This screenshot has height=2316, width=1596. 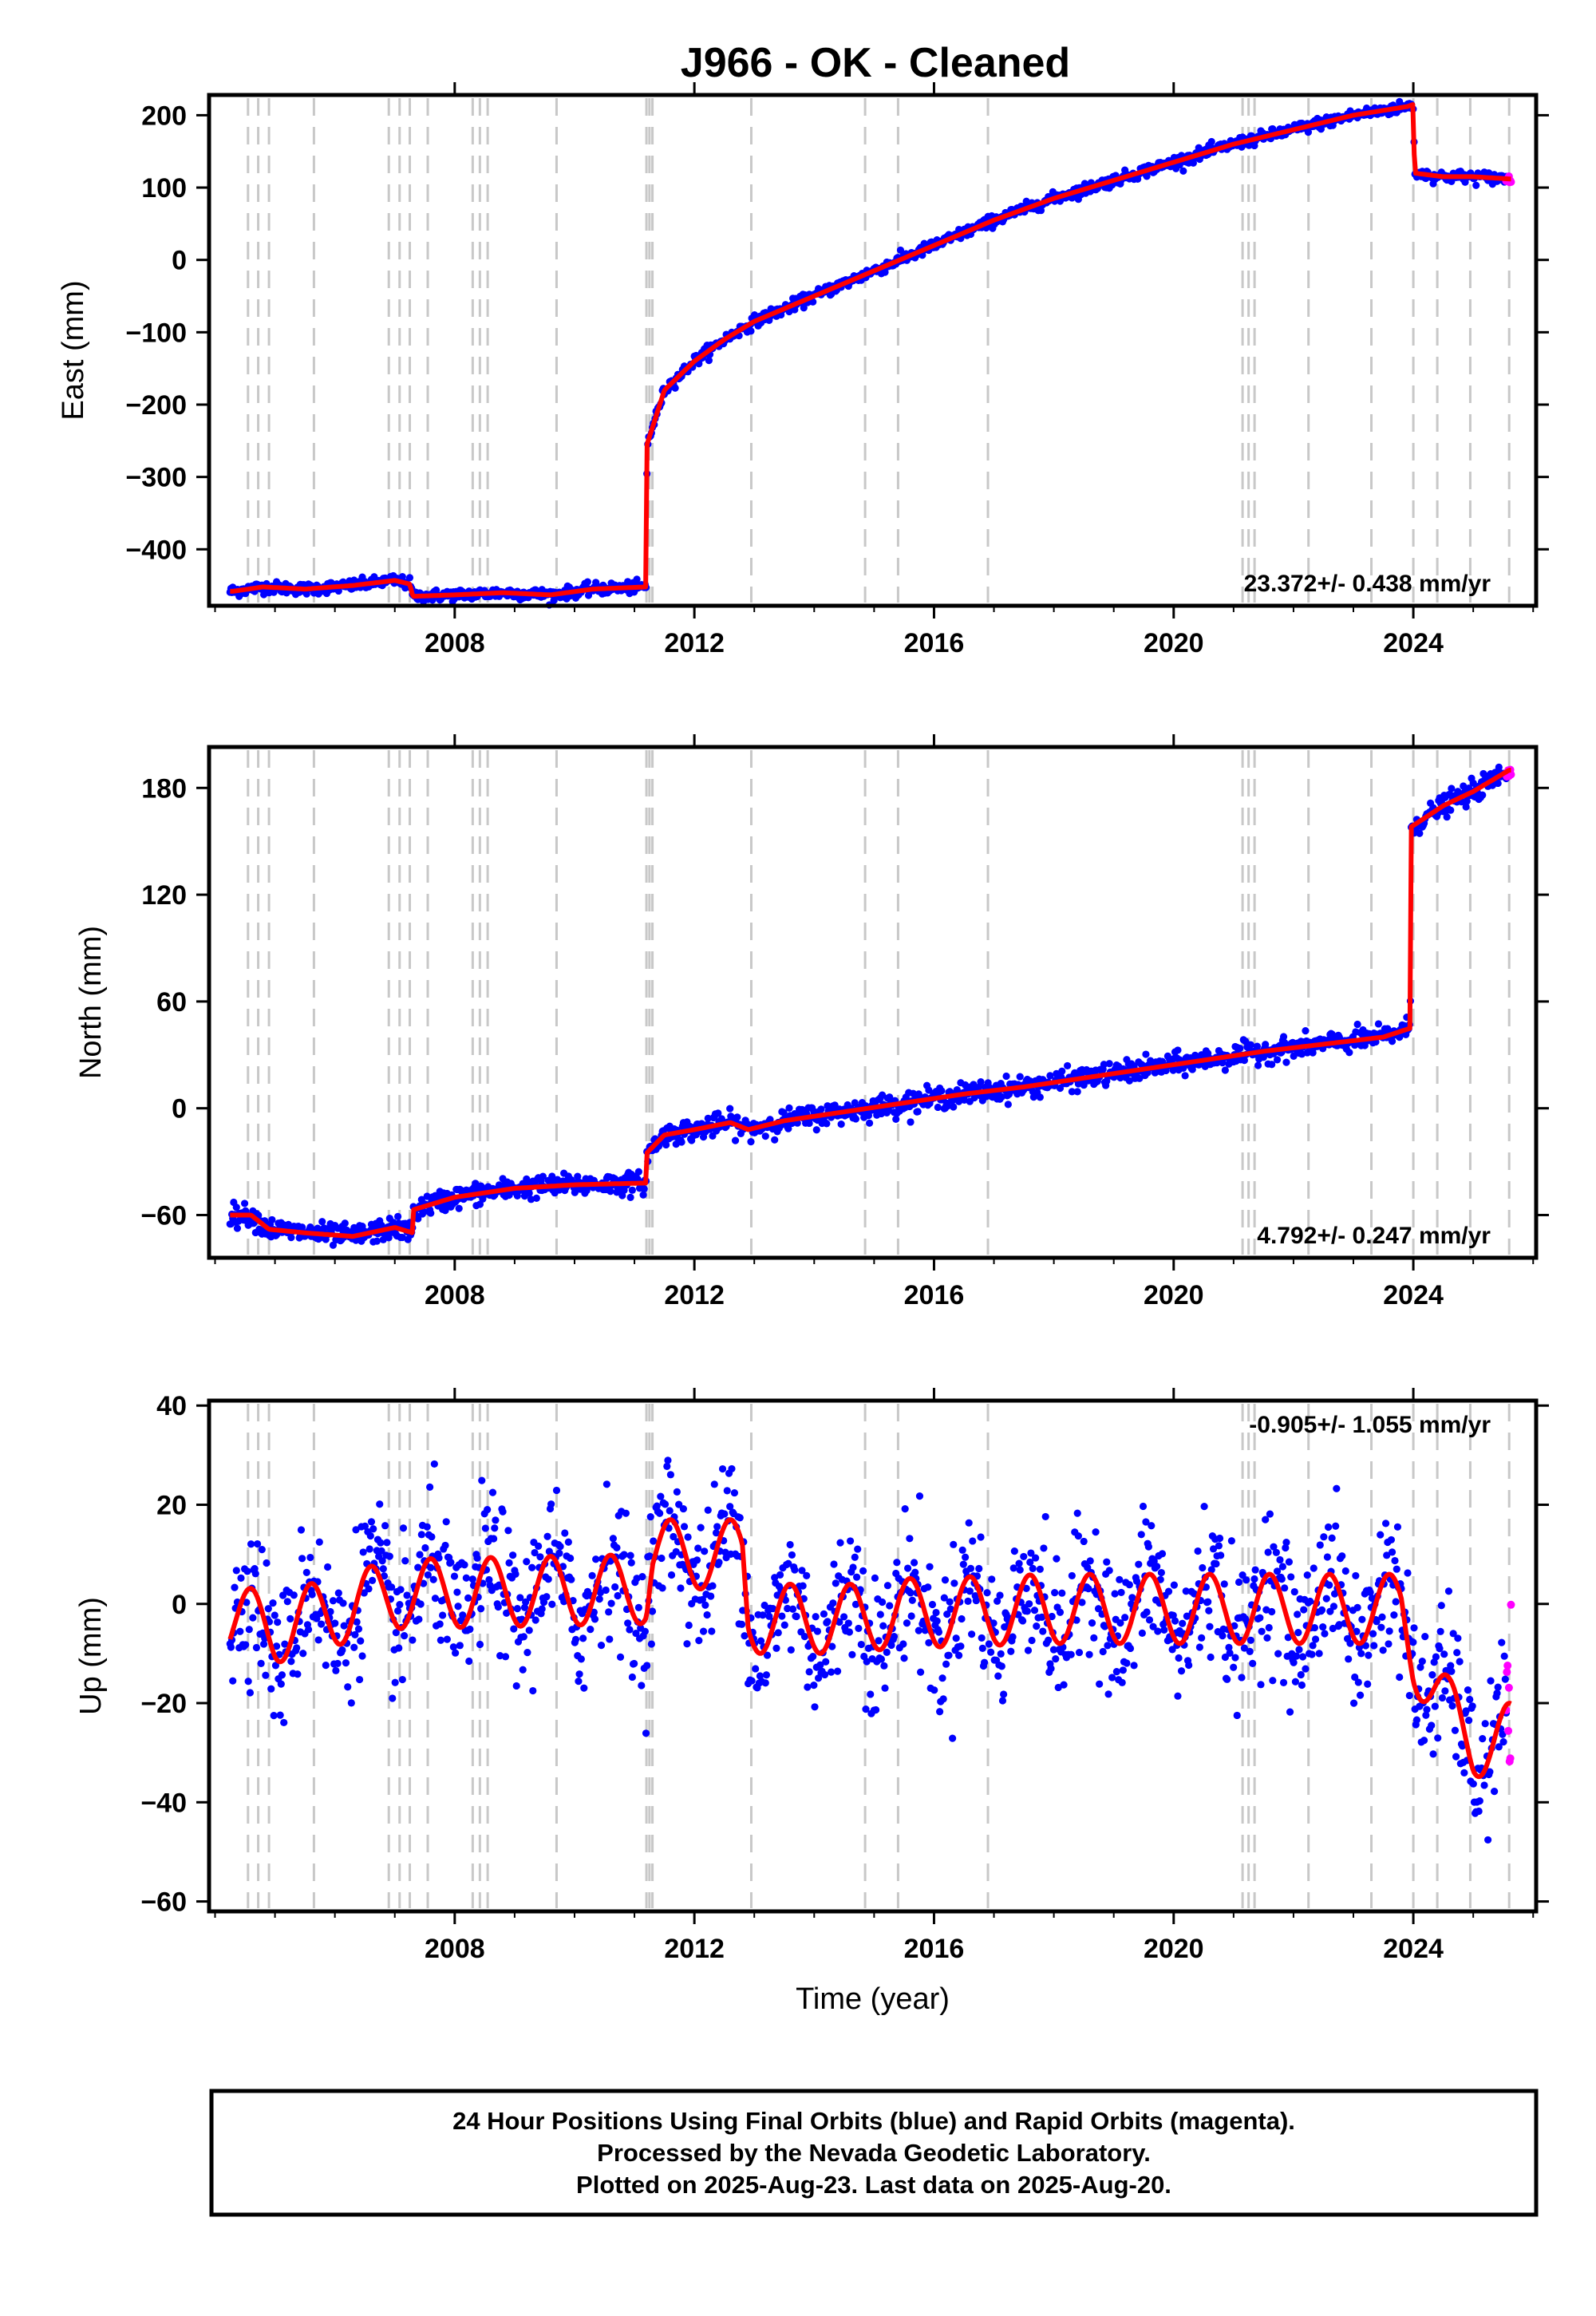 I want to click on y-tick-label: 0, so click(x=179, y=1109).